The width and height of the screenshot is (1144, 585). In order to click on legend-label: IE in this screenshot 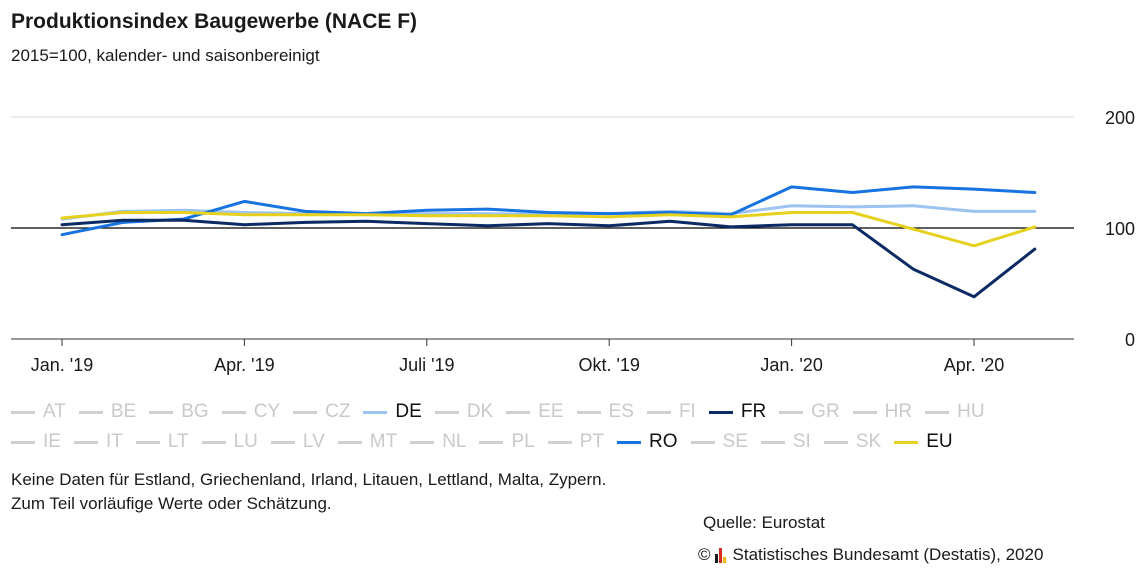, I will do `click(52, 441)`.